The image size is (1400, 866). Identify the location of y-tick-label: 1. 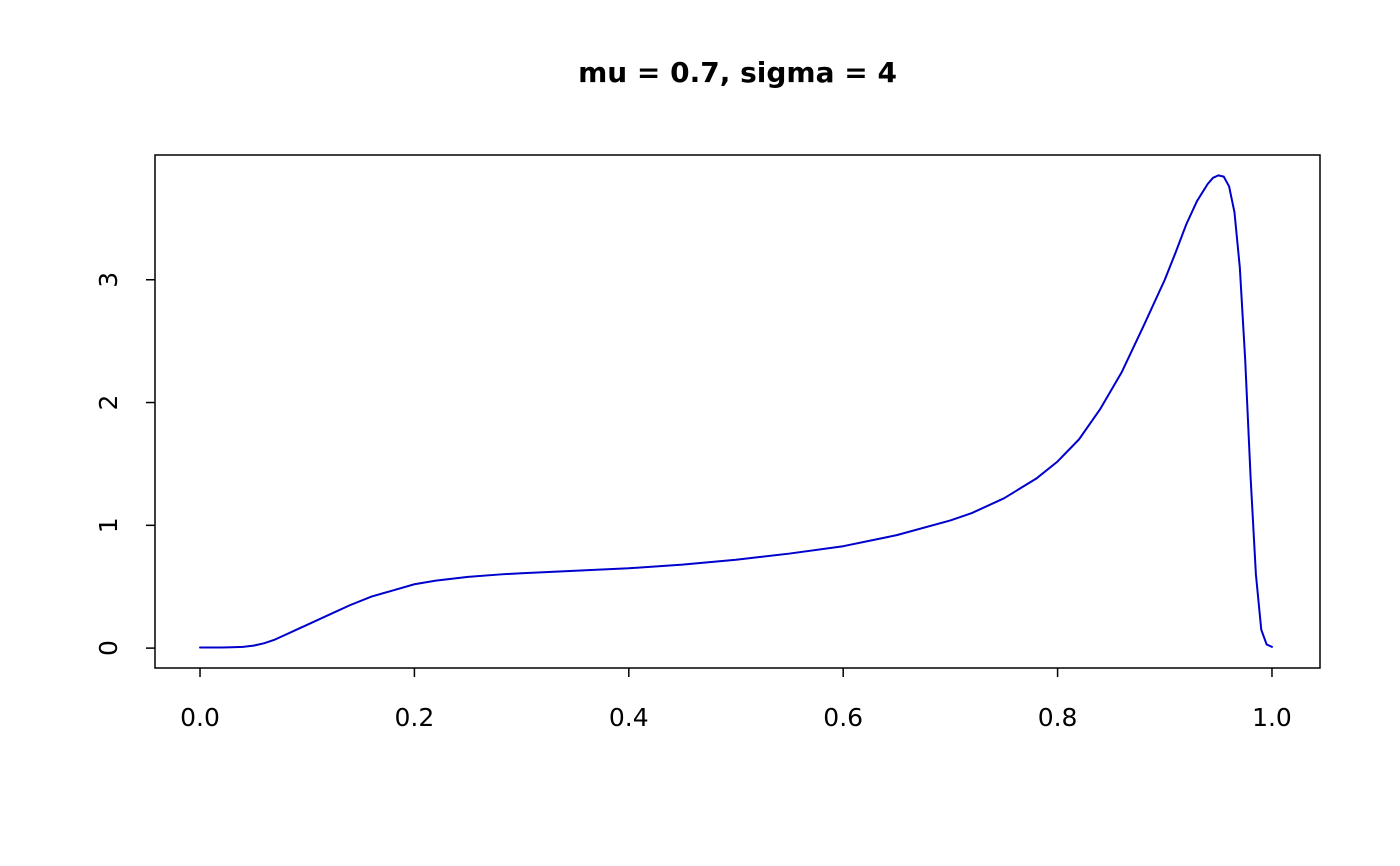
(108, 525).